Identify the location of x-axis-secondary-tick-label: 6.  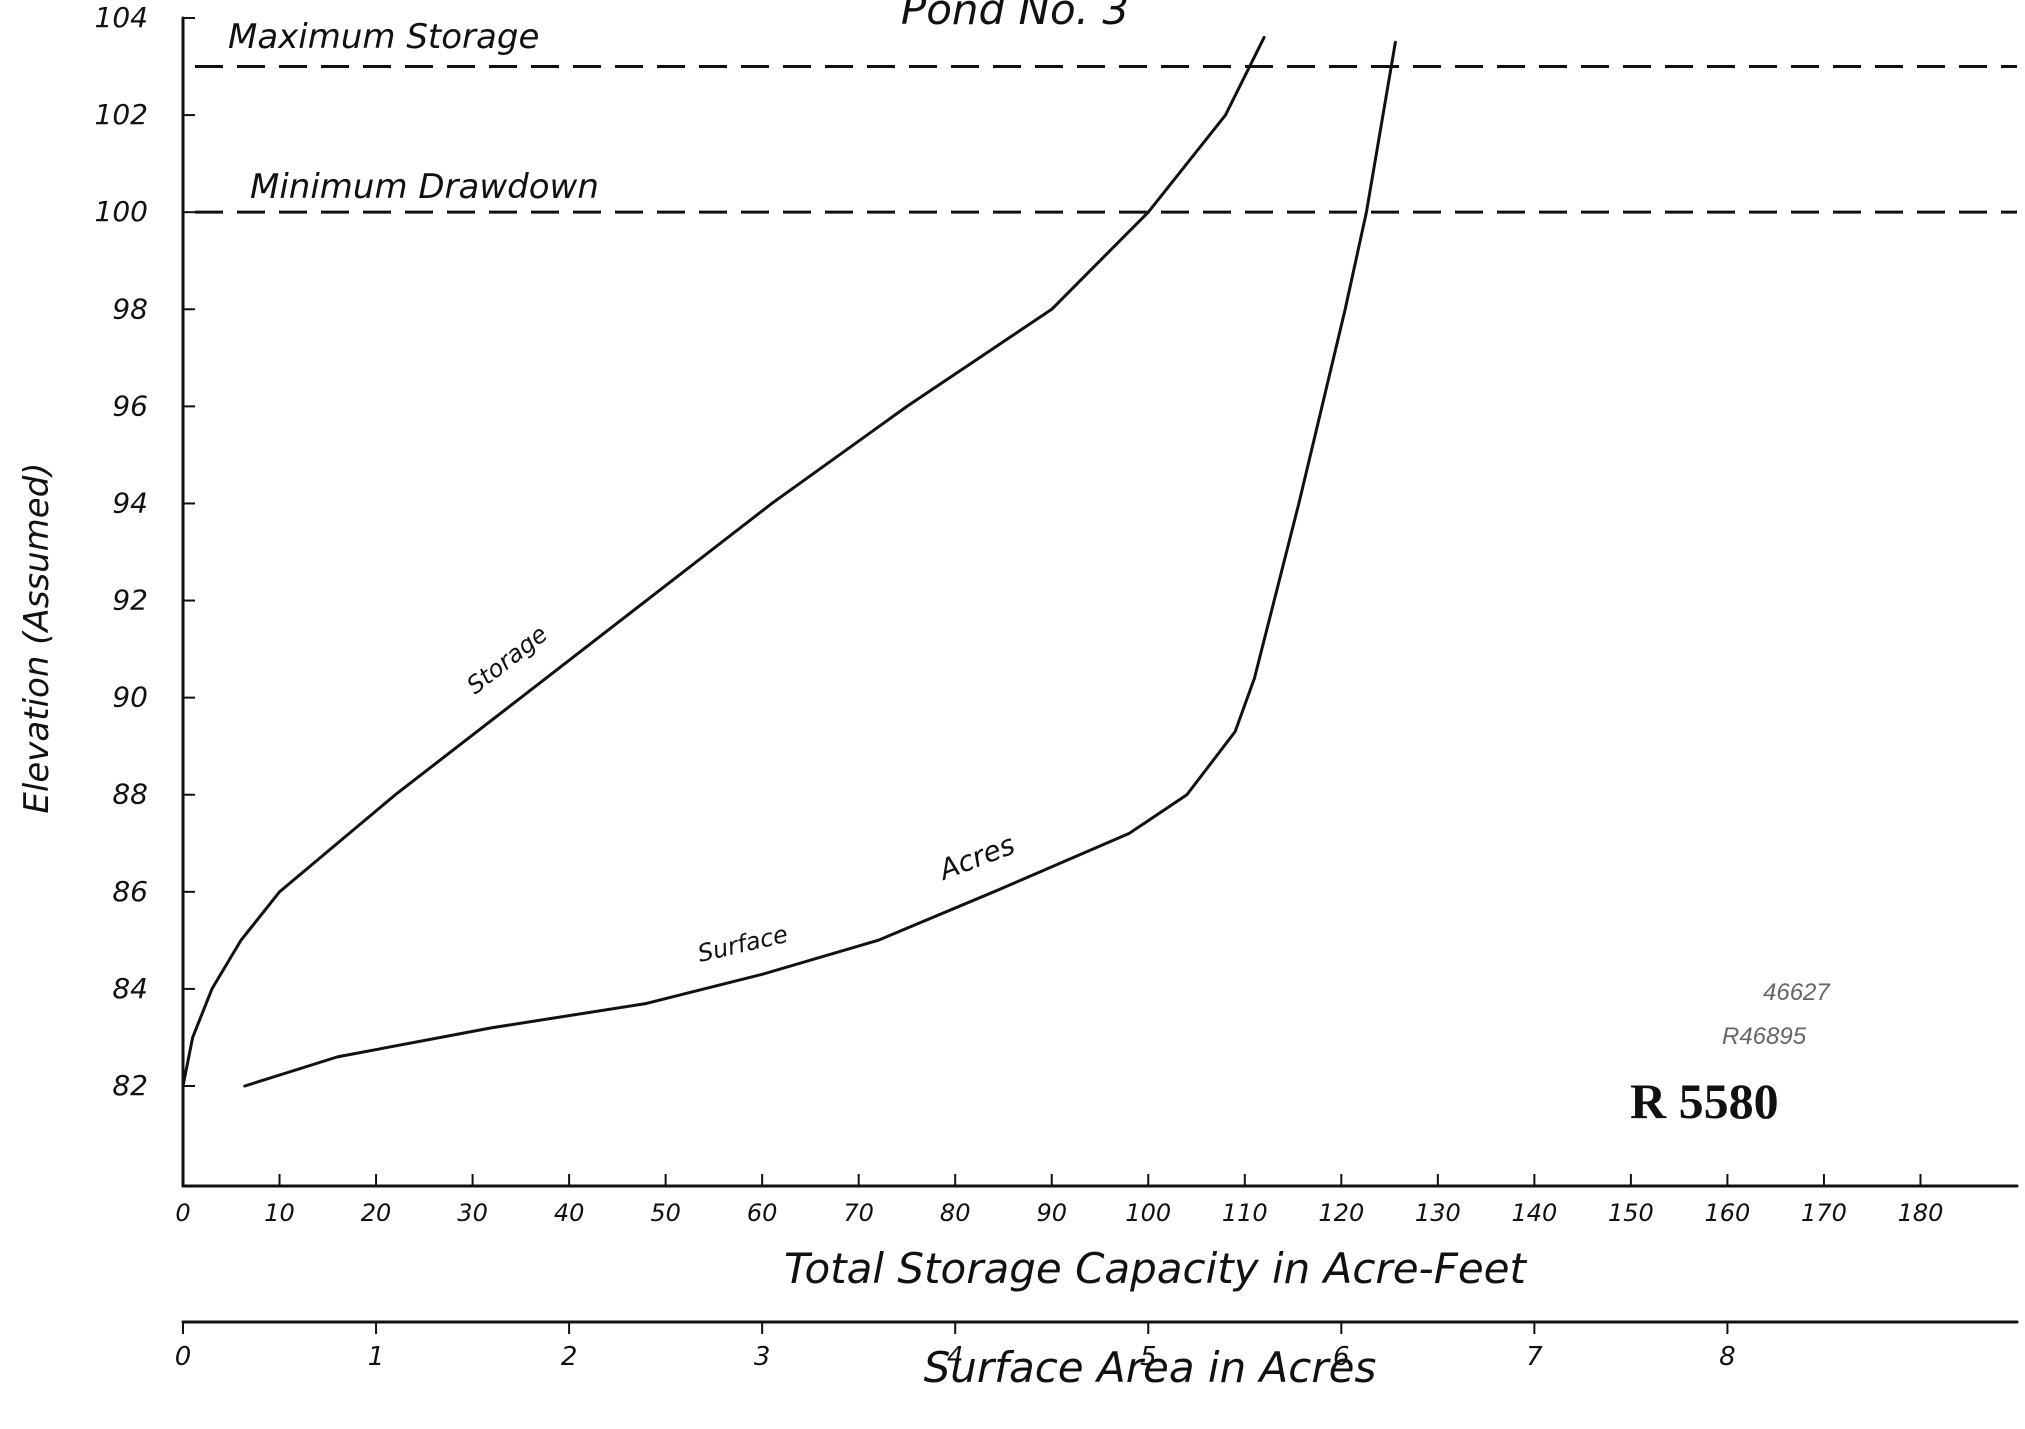
(1341, 1357).